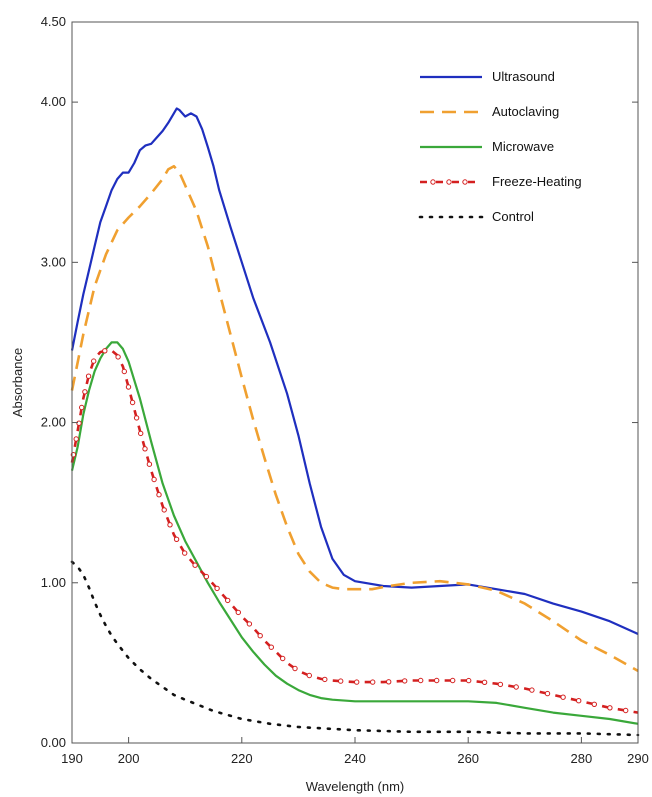 This screenshot has height=797, width=652. What do you see at coordinates (525, 111) in the screenshot?
I see `legend-label-autoclaving: Autoclaving` at bounding box center [525, 111].